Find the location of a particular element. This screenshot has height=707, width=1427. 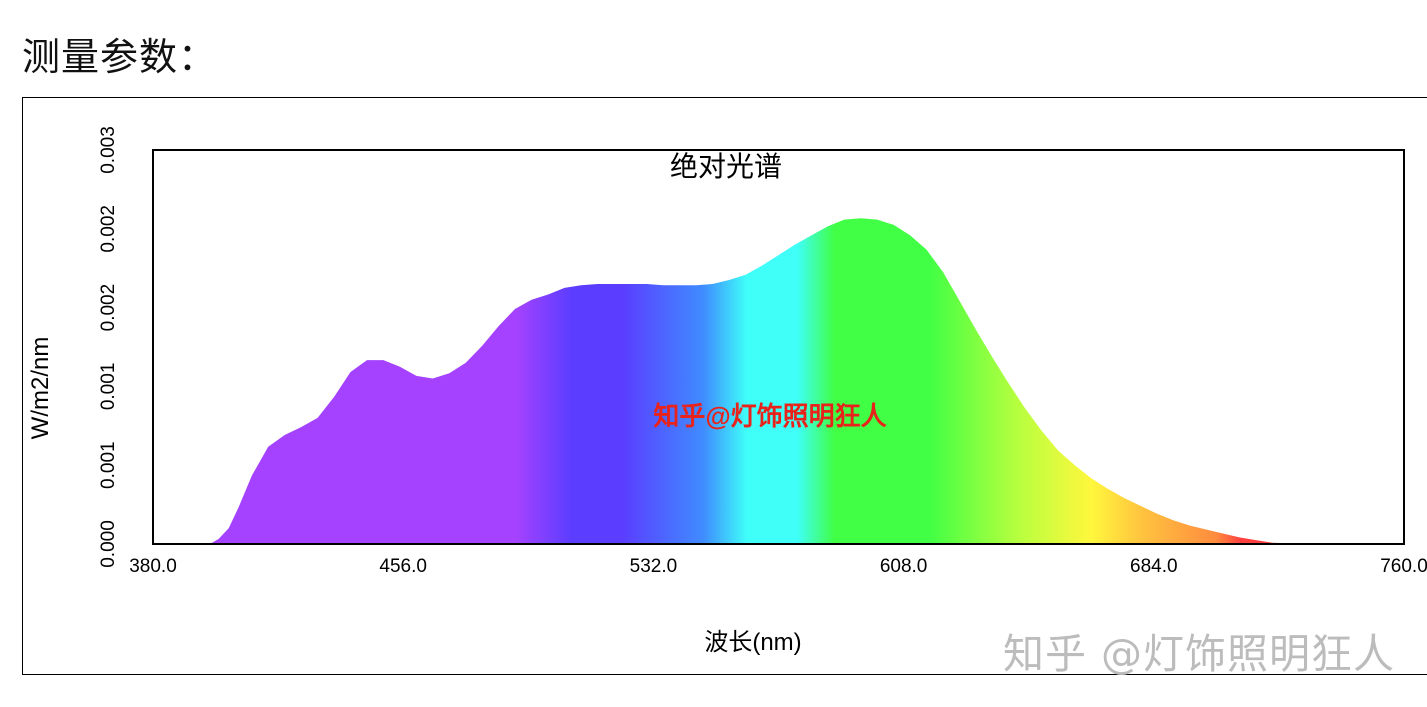

y-tick-label: 0.000 is located at coordinates (108, 544).